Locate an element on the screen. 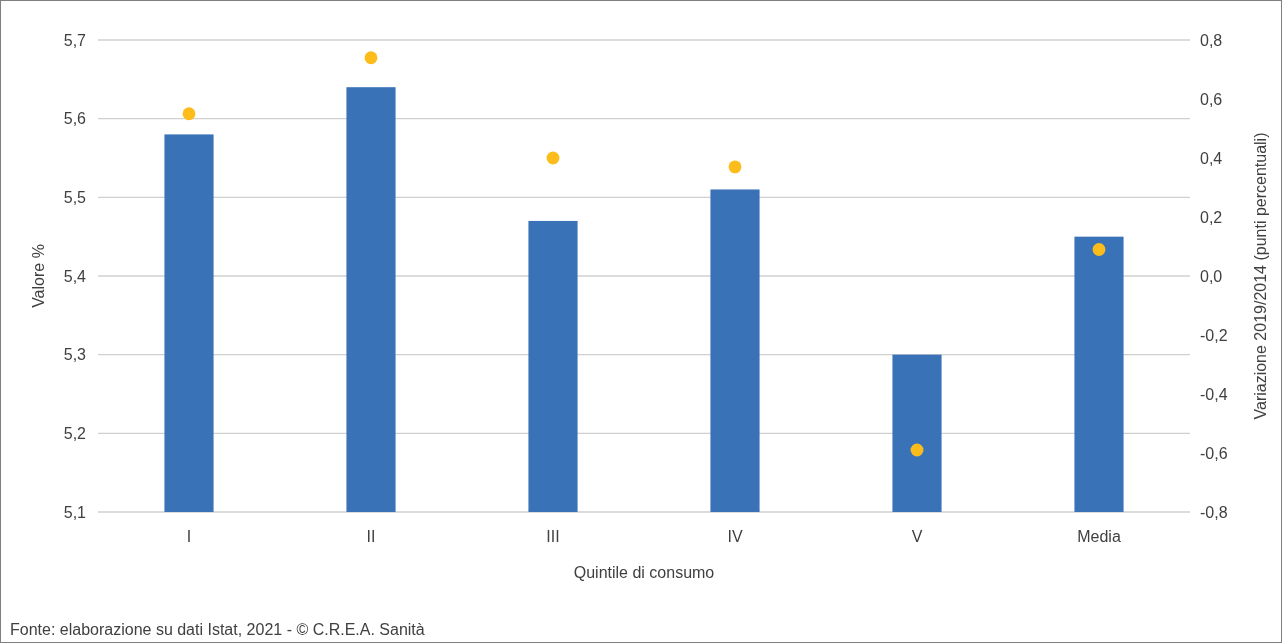 The height and width of the screenshot is (643, 1282). y2-tick-label: 0,8 is located at coordinates (1211, 40).